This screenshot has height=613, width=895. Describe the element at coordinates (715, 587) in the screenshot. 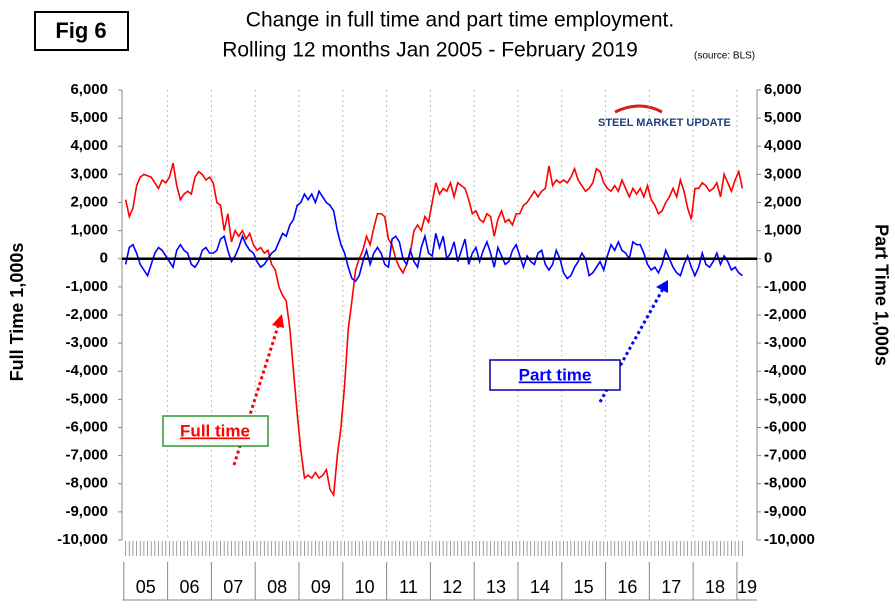

I see `x-tick-label: 18` at that location.